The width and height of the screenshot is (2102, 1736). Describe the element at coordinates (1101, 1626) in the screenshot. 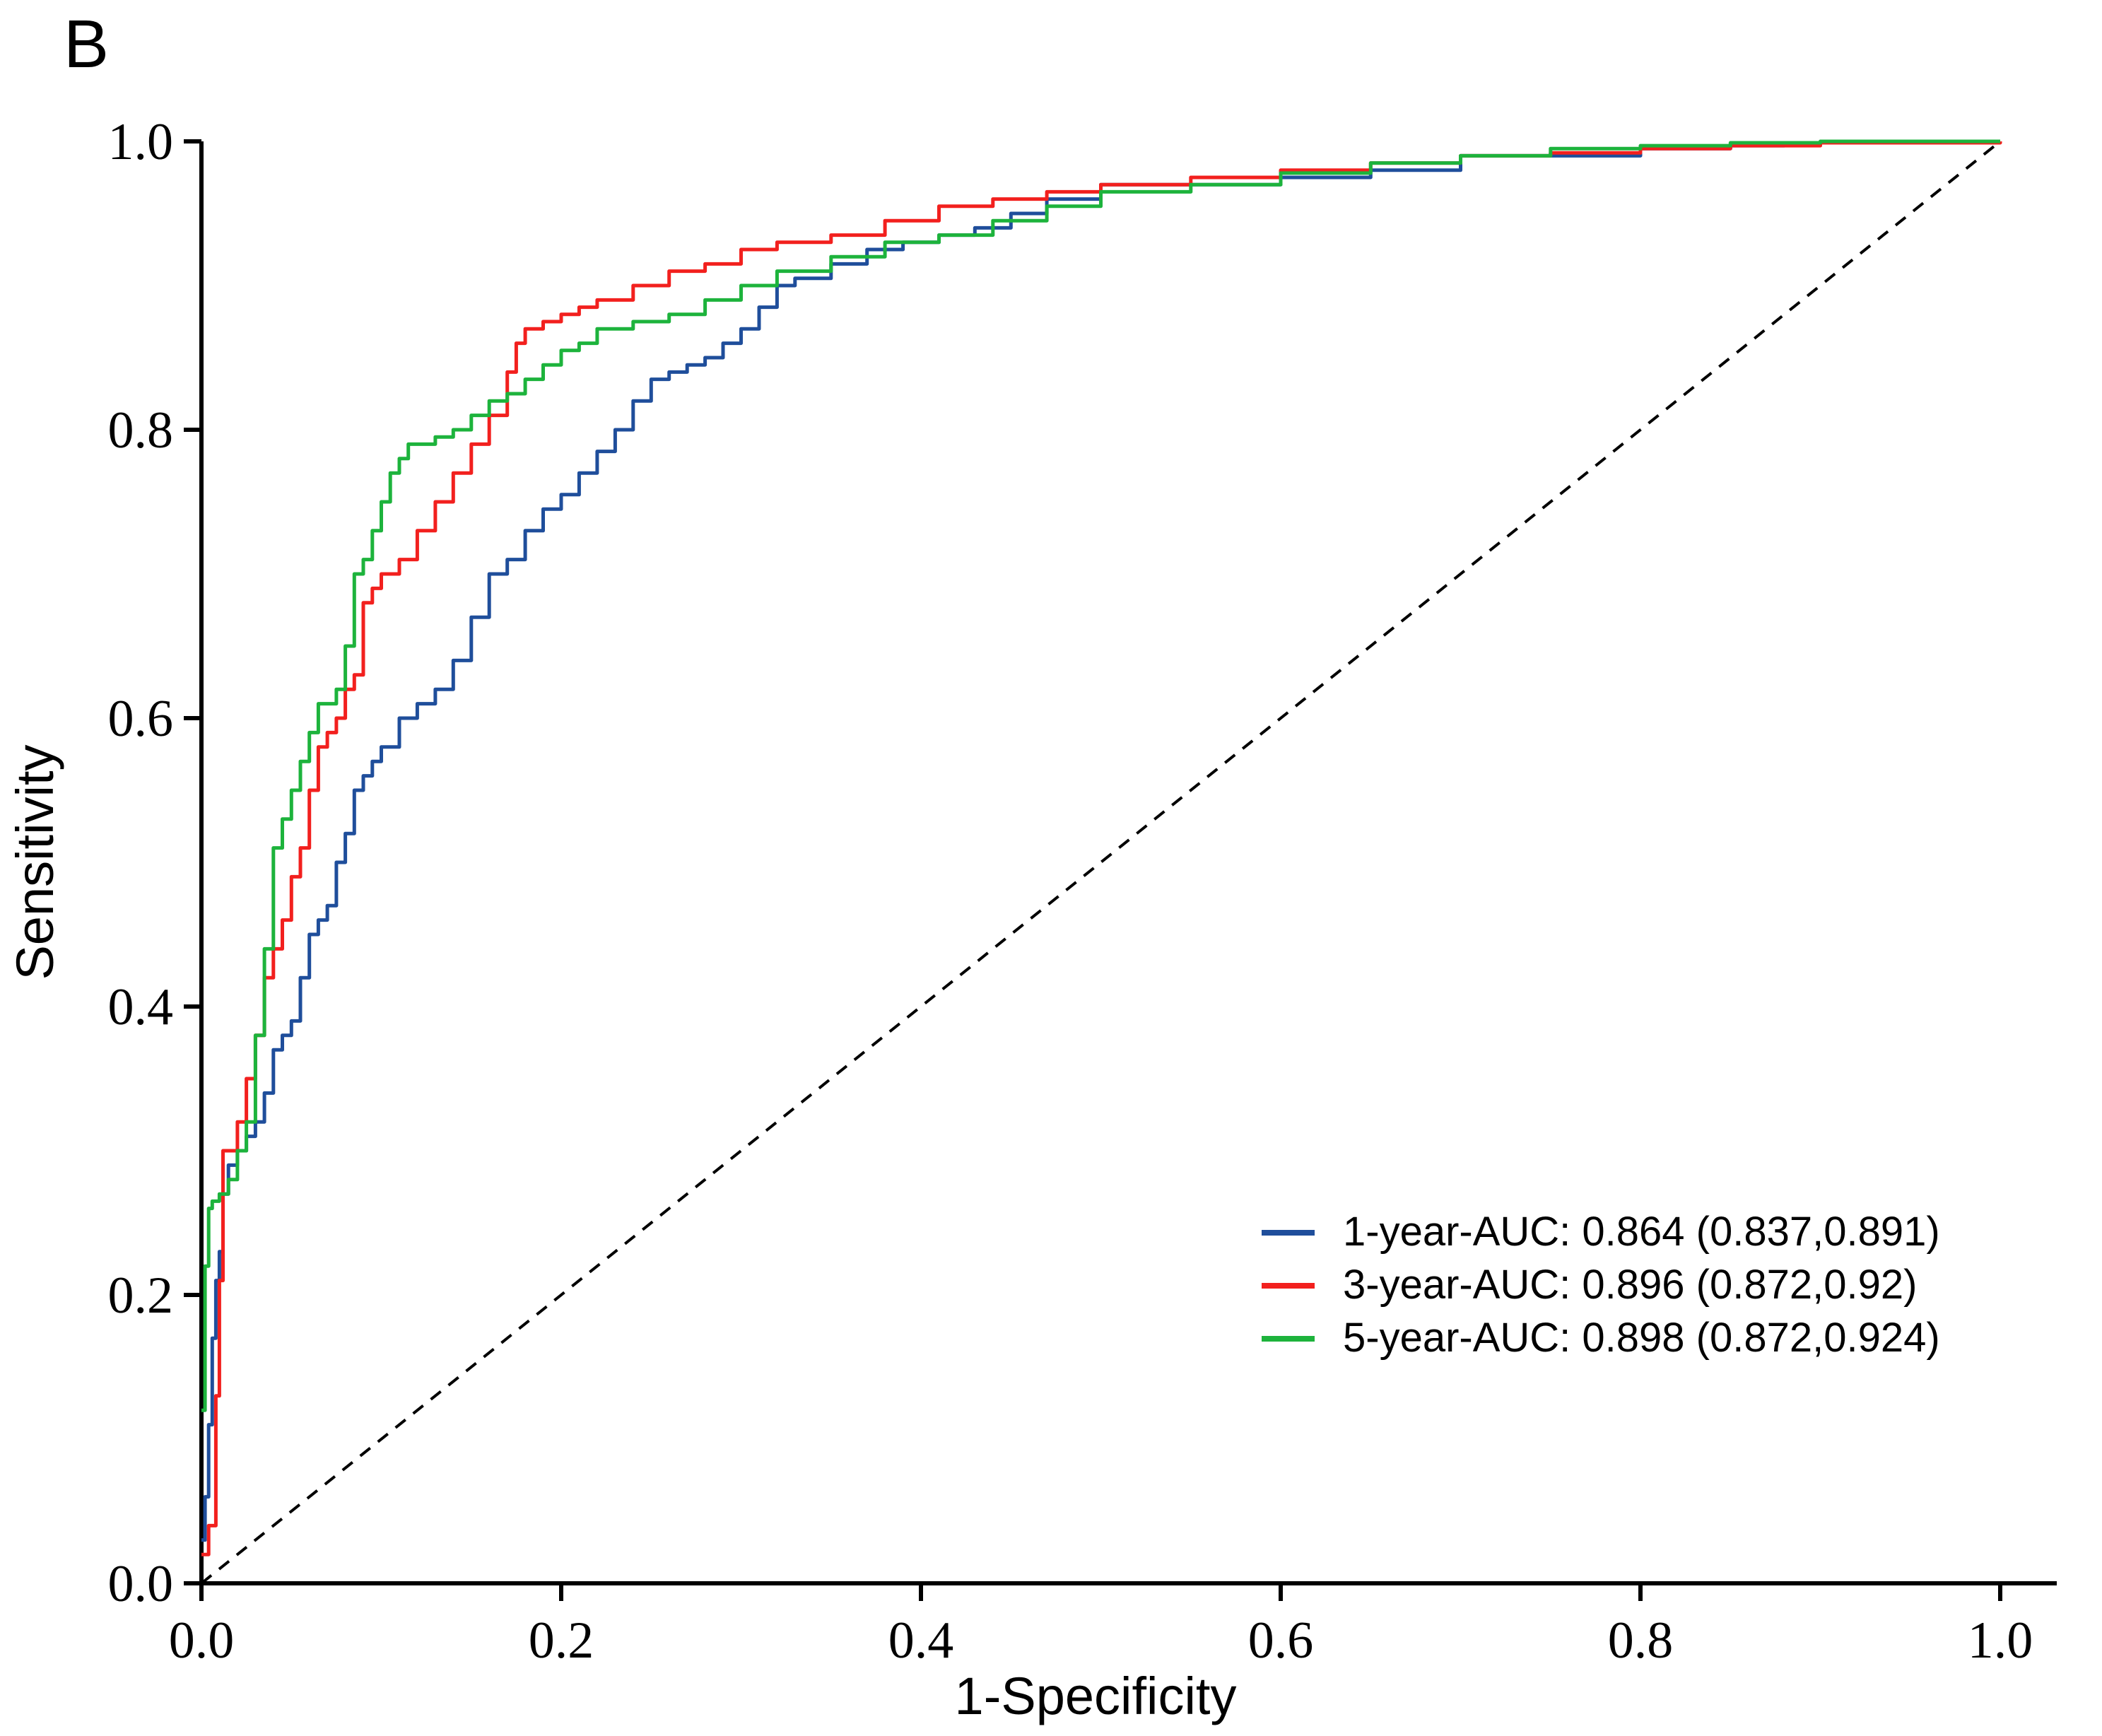

I see `x-ticks: 0.0 0.2 0.4 0.6 0.8 1.0` at that location.